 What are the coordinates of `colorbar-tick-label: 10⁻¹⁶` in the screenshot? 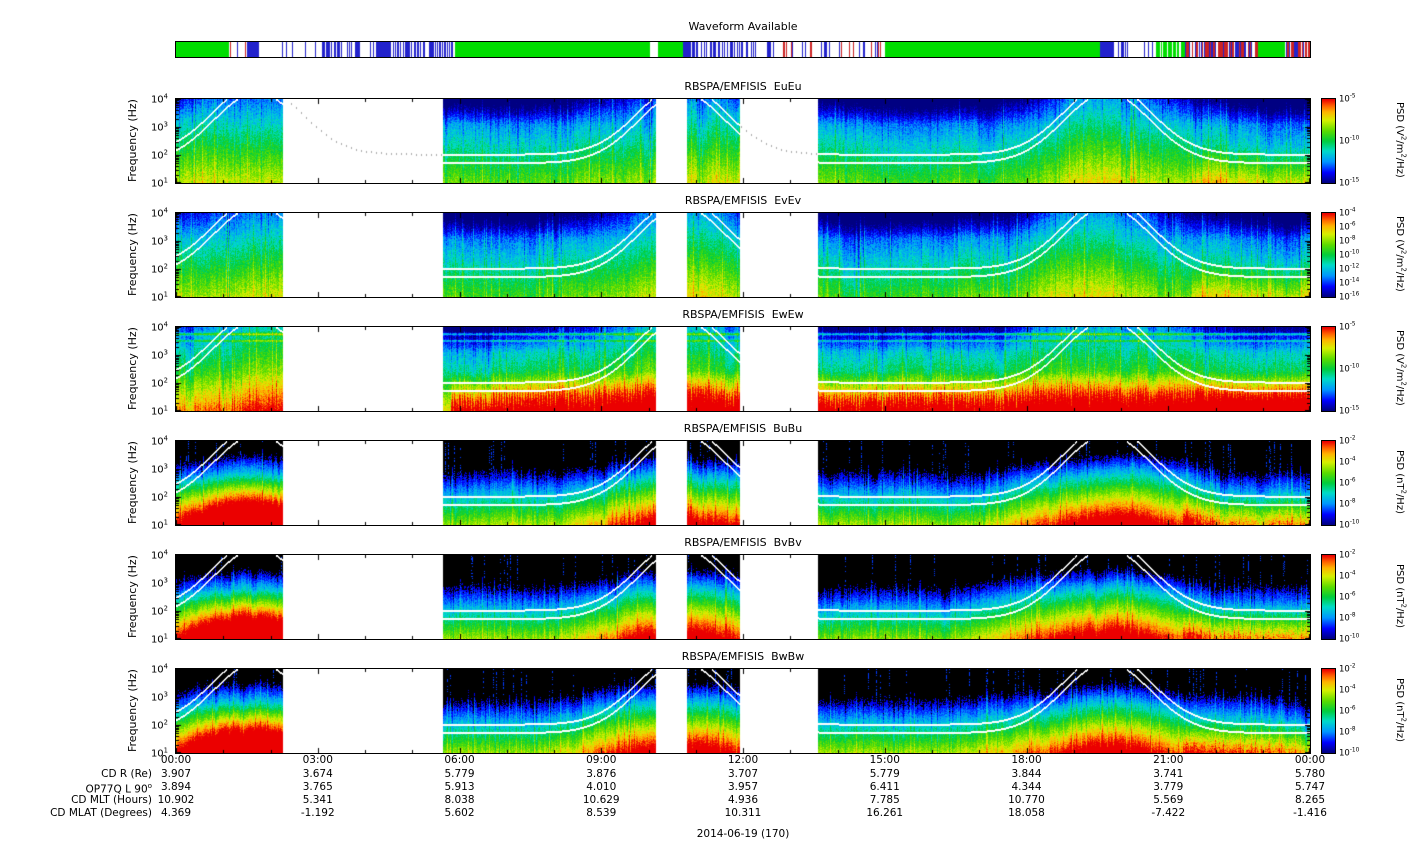 It's located at (1349, 297).